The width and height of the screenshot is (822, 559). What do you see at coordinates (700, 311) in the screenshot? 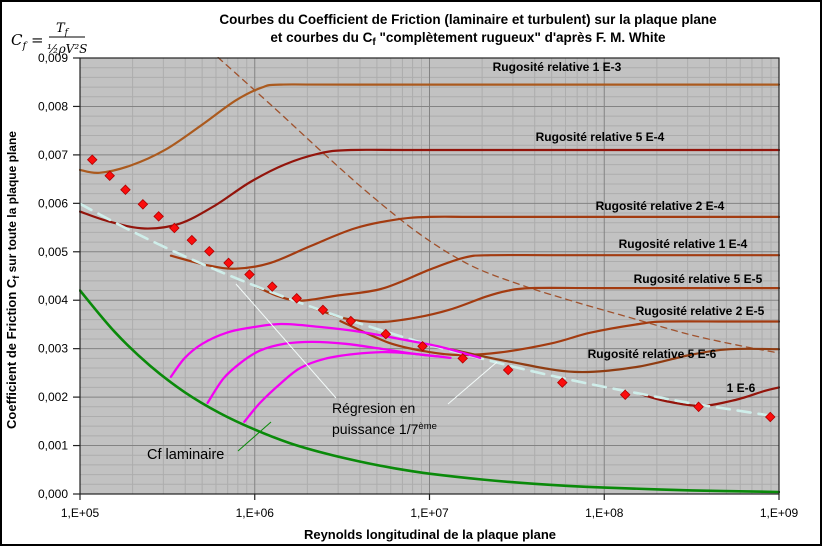
I see `curve-label-rugosite-2e-5: Rugosité relative 2 E-5` at bounding box center [700, 311].